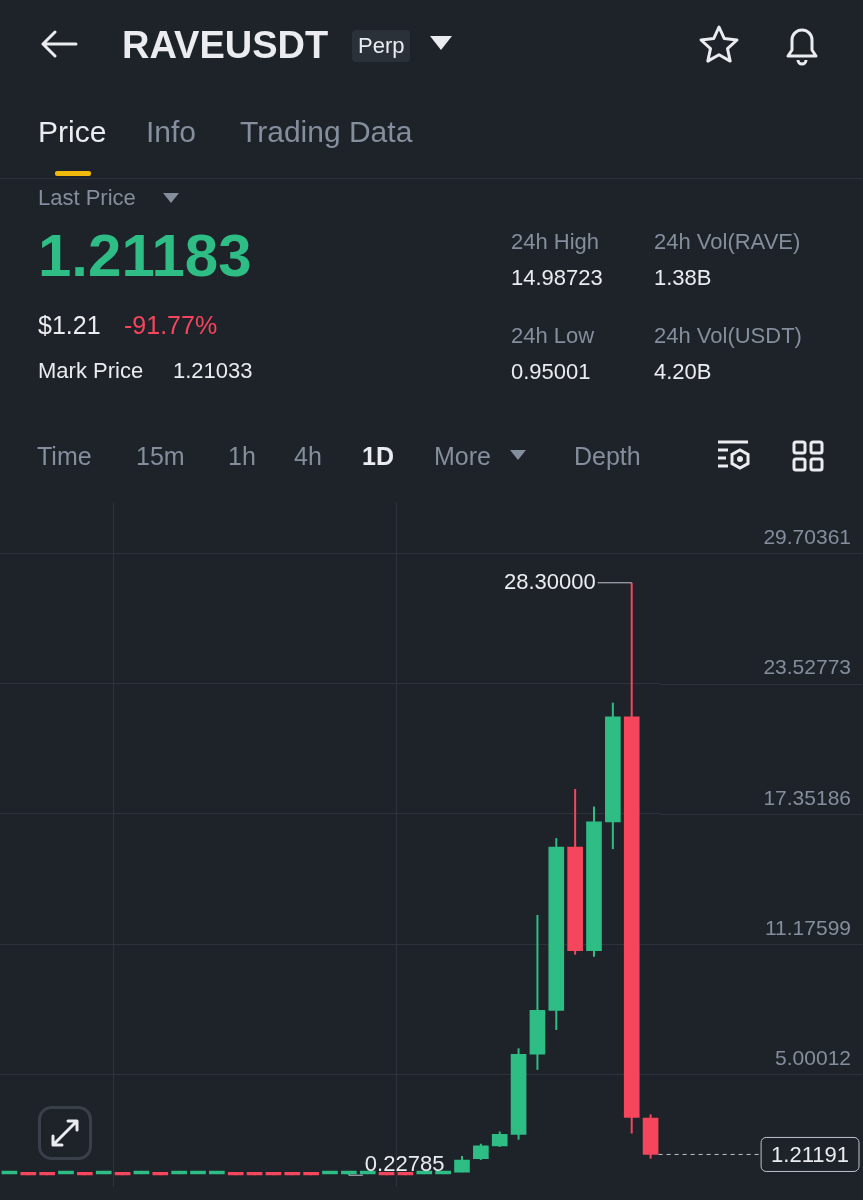 The image size is (863, 1200). What do you see at coordinates (728, 335) in the screenshot?
I see `text: 24h Vol(USDT)` at bounding box center [728, 335].